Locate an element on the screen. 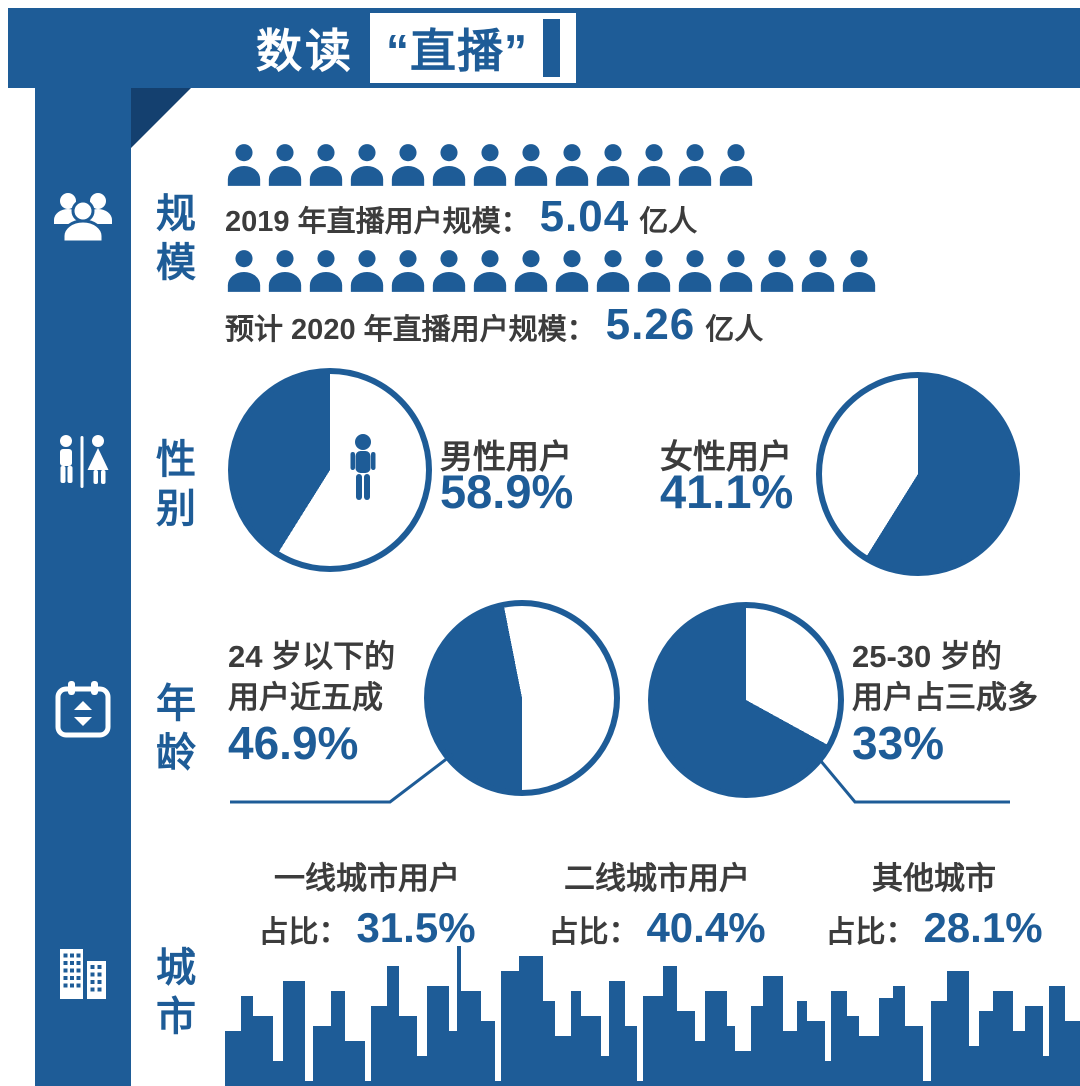  stat-suffix-2019: 亿人 is located at coordinates (668, 222).